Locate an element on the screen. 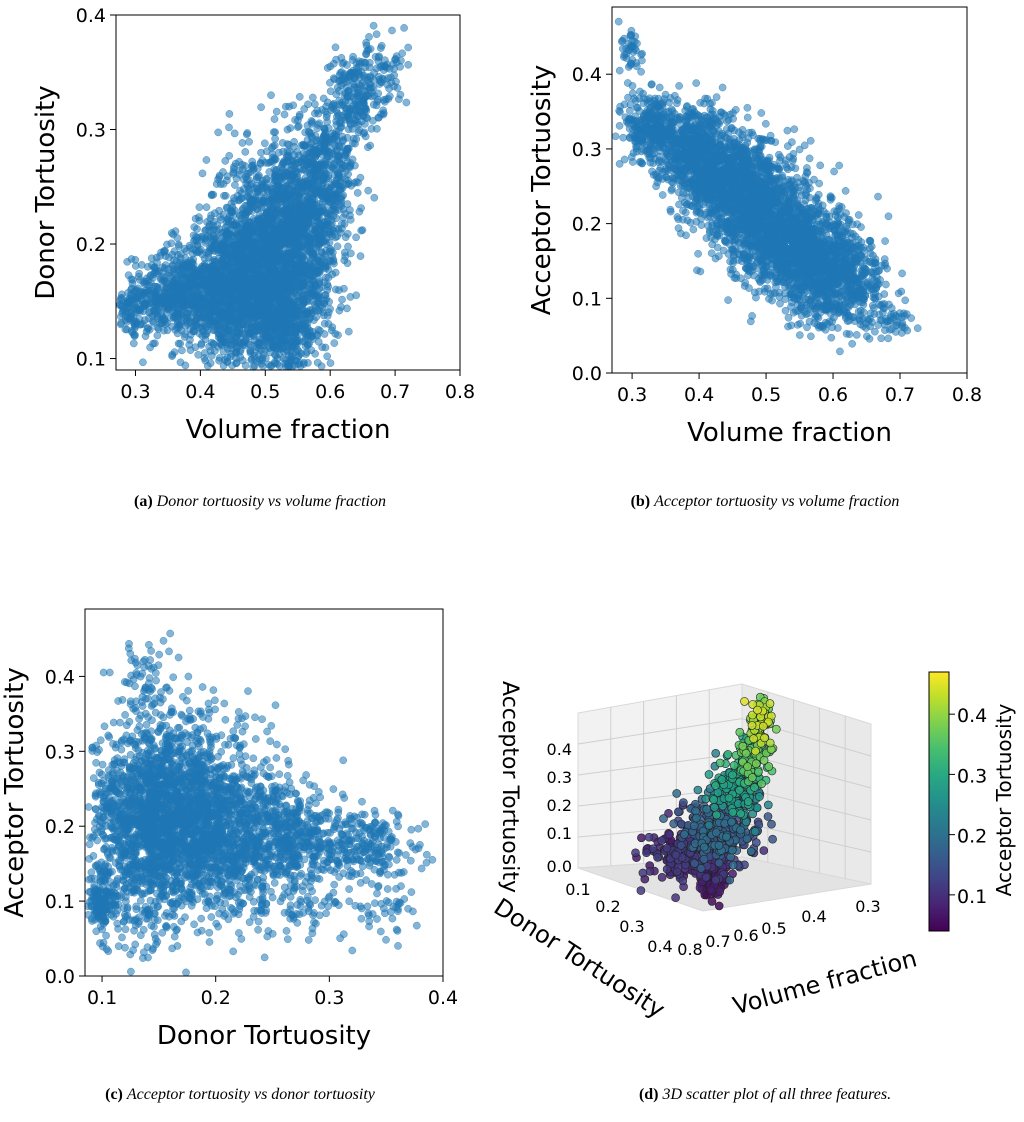 The image size is (1024, 1122). x-tick-label: 0.3 is located at coordinates (135, 392).